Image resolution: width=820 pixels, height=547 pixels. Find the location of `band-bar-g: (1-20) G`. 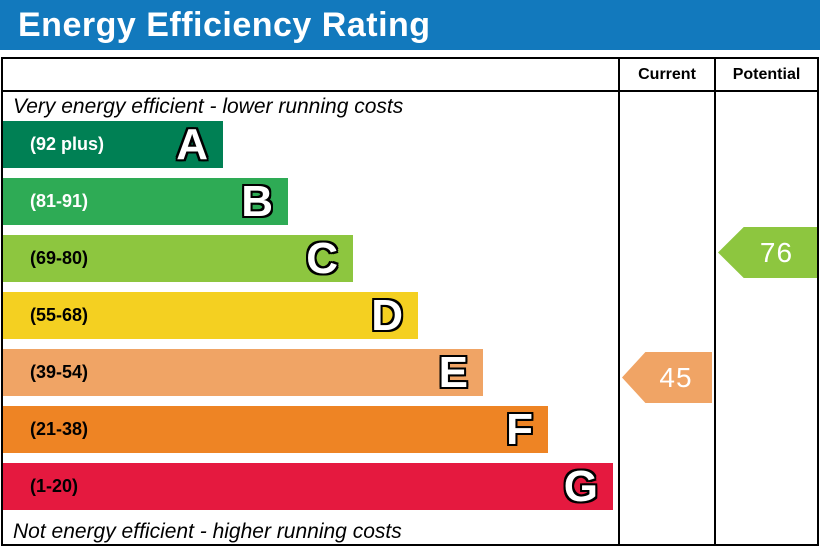

band-bar-g: (1-20) G is located at coordinates (308, 486).